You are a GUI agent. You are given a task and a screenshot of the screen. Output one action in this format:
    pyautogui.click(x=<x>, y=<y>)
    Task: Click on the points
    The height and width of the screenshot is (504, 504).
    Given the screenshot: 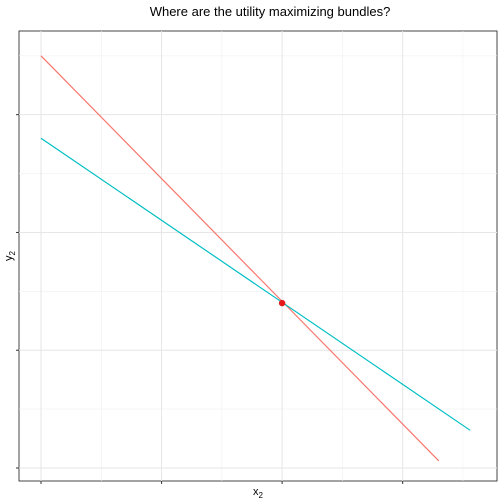 What is the action you would take?
    pyautogui.click(x=282, y=303)
    